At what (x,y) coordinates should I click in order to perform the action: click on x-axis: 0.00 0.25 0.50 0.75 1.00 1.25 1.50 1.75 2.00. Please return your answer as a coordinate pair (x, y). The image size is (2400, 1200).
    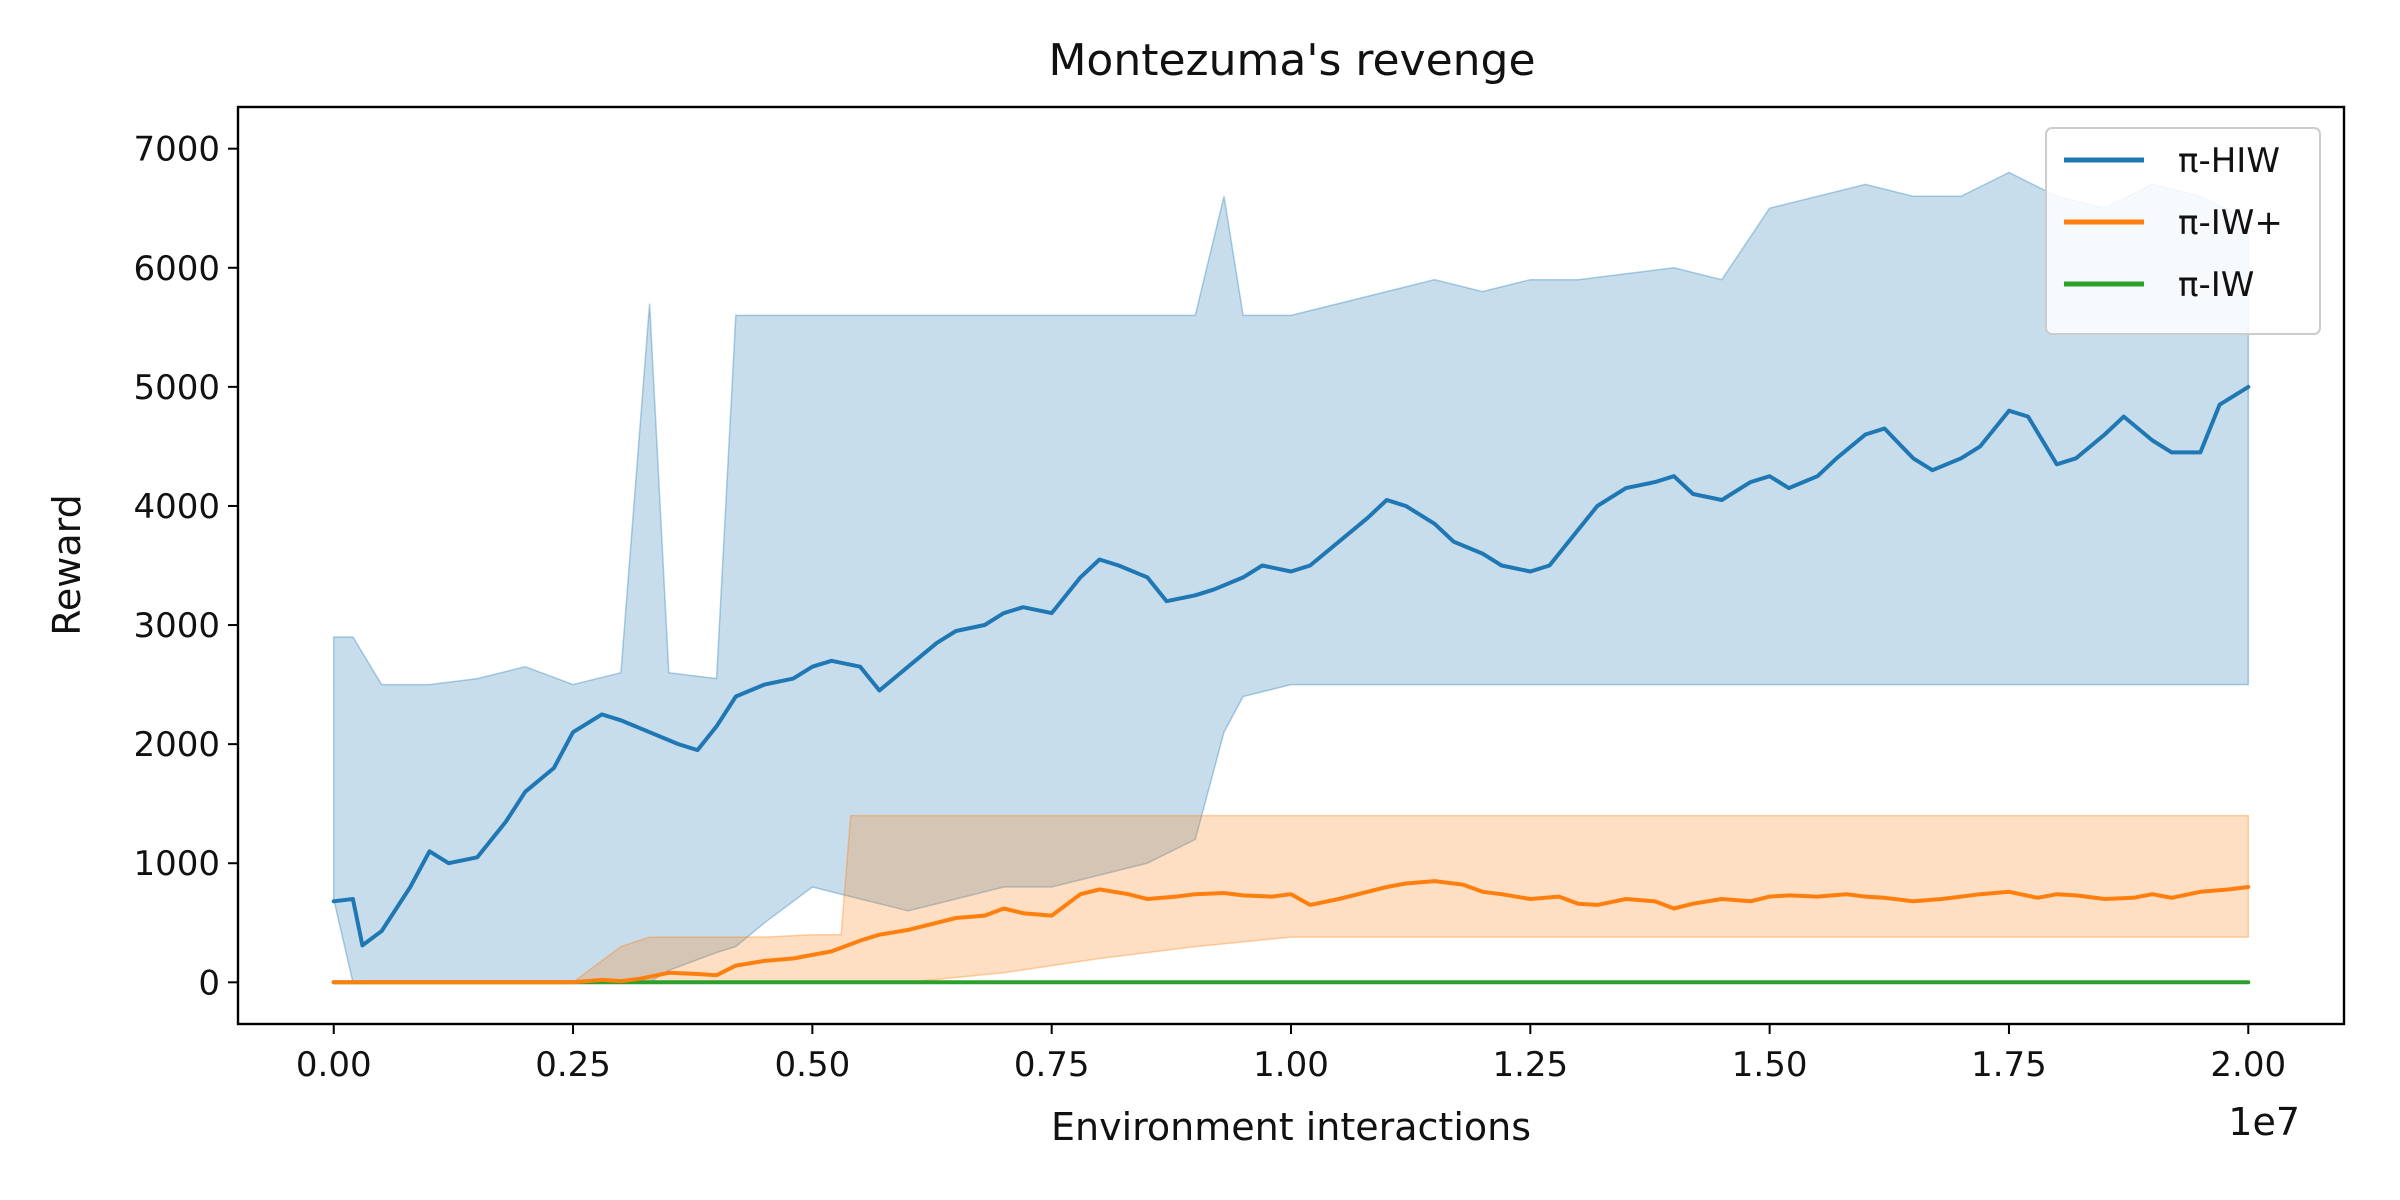
    Looking at the image, I should click on (1291, 1054).